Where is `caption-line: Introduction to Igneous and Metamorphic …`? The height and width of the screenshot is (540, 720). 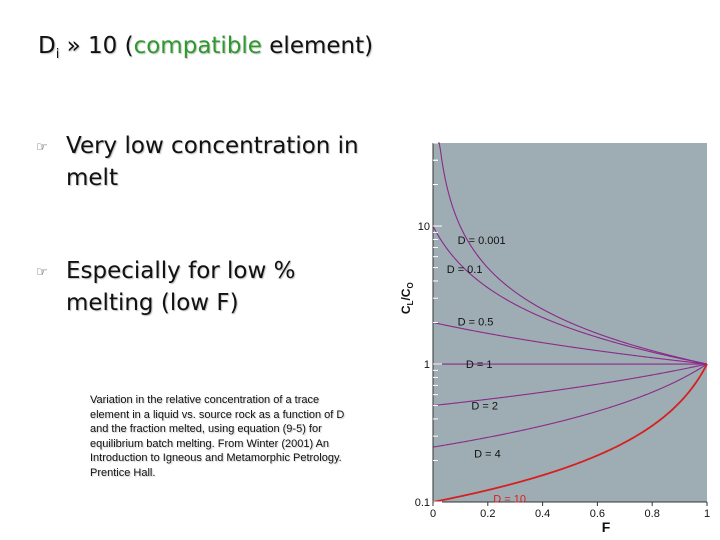
caption-line: Introduction to Igneous and Metamorphic … is located at coordinates (216, 458).